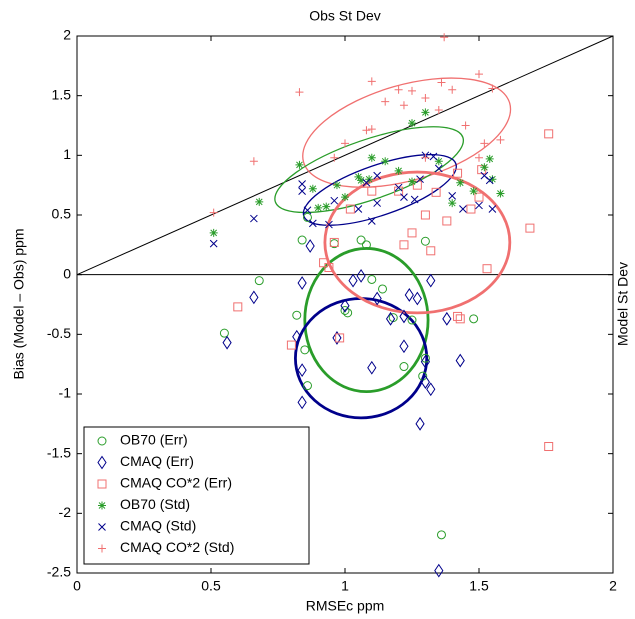 Image resolution: width=635 pixels, height=619 pixels. I want to click on legend-label: CMAQ (Err), so click(157, 461).